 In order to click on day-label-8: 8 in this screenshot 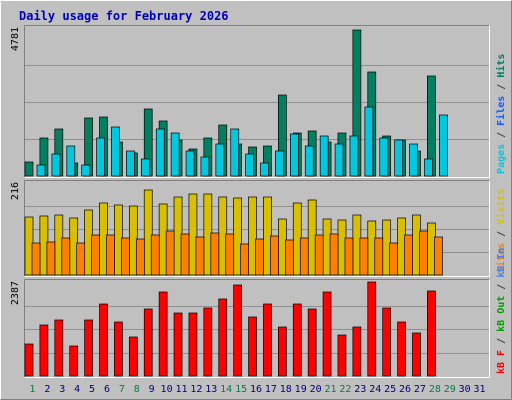, I will do `click(137, 389)`.